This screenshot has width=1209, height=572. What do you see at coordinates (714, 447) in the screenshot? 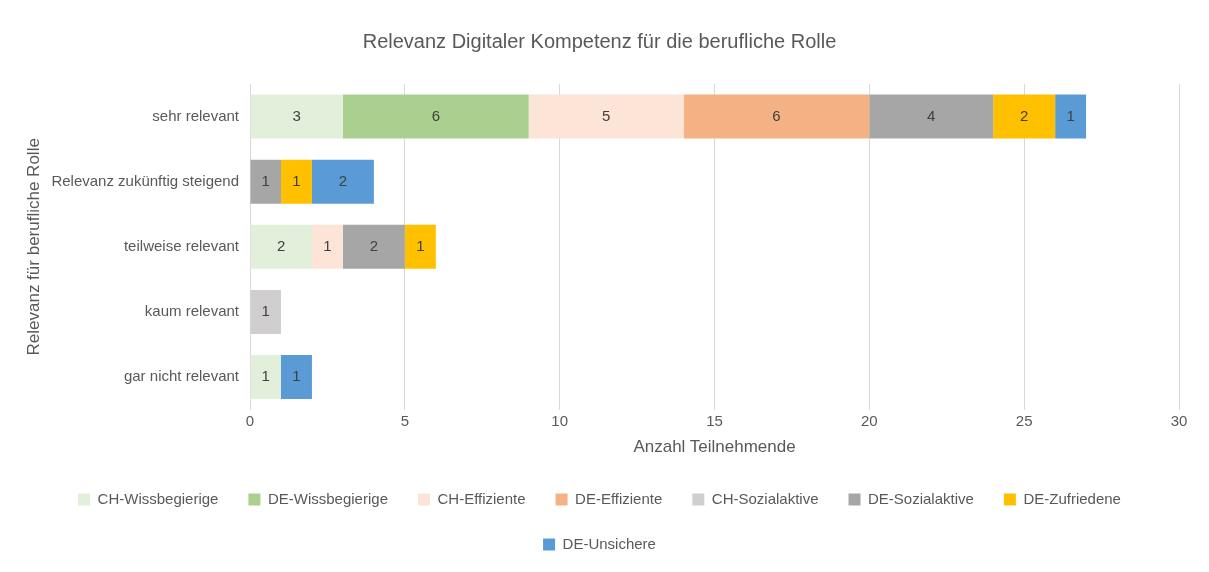
I see `x-axis-title: Anzahl Teilnehmende` at bounding box center [714, 447].